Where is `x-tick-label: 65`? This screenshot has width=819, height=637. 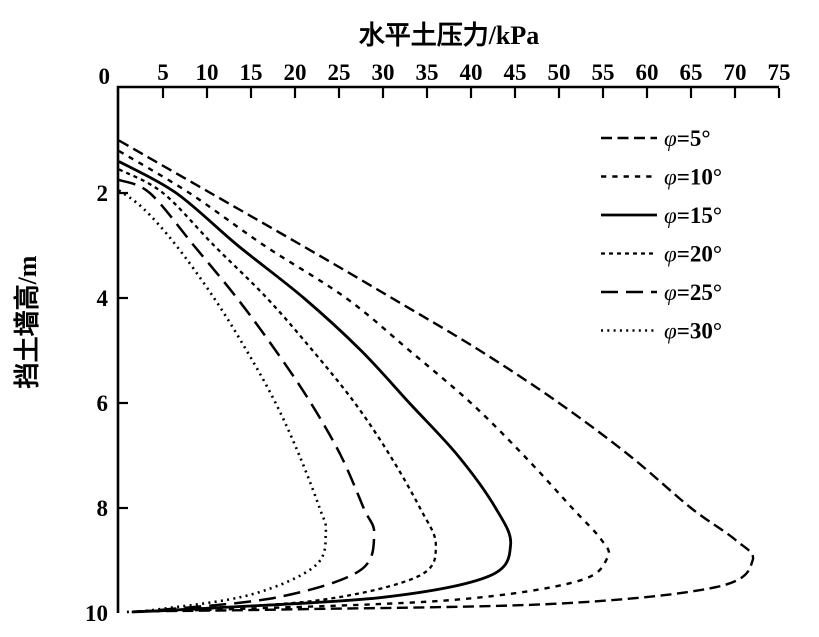
x-tick-label: 65 is located at coordinates (691, 72).